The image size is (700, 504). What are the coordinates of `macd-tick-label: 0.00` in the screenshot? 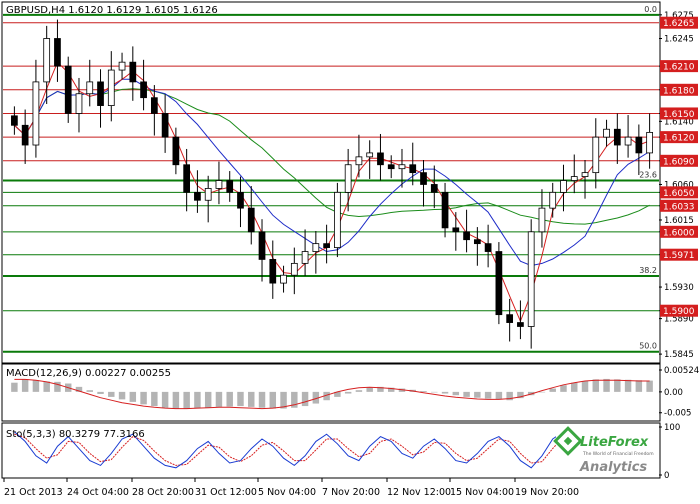 It's located at (673, 393).